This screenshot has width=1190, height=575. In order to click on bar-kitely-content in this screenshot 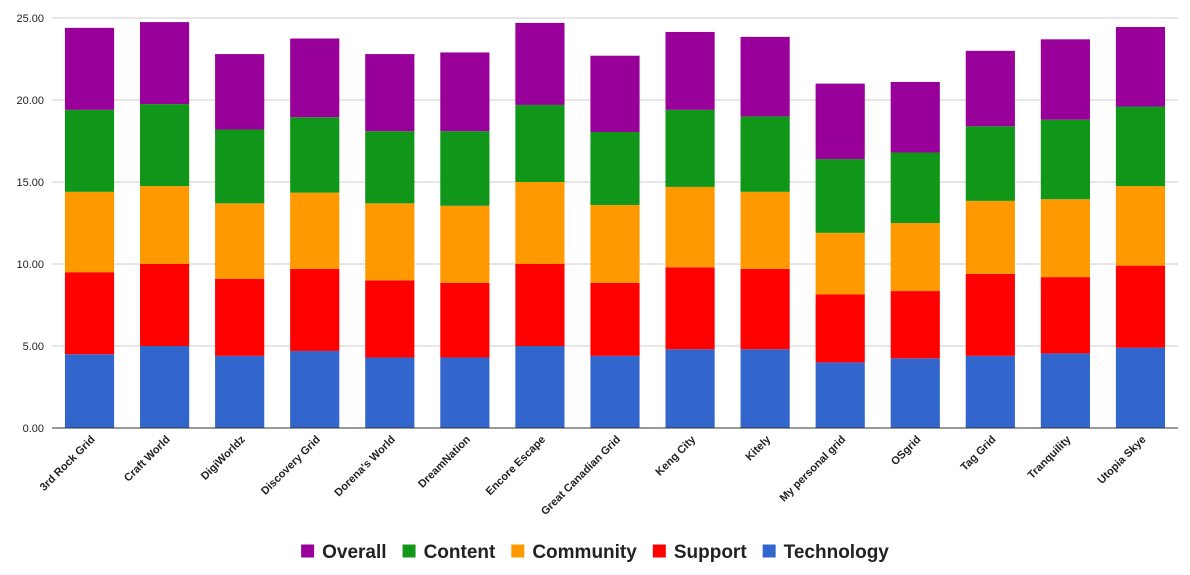, I will do `click(765, 154)`.